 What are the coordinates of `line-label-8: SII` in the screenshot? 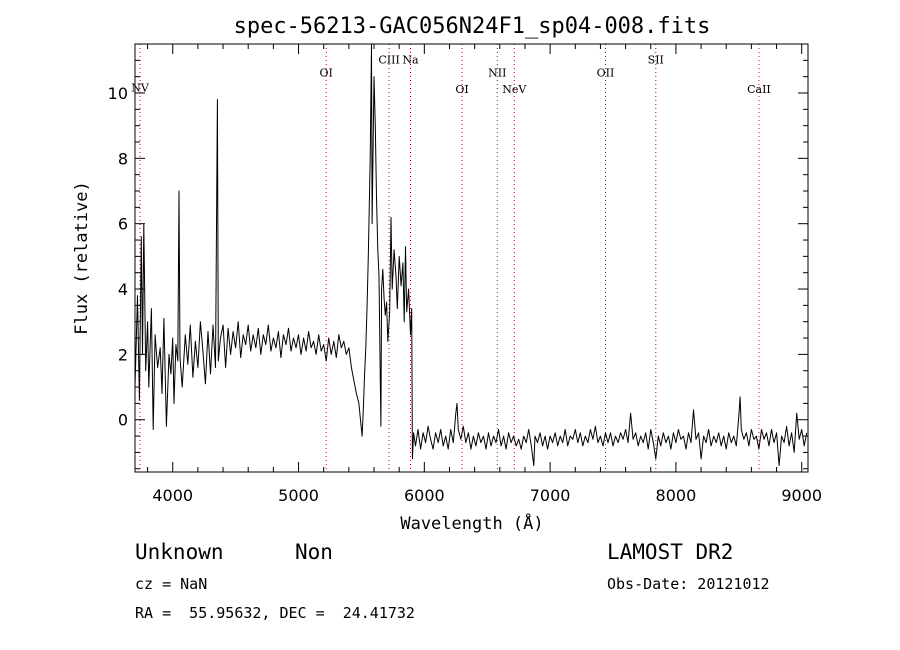 It's located at (656, 60).